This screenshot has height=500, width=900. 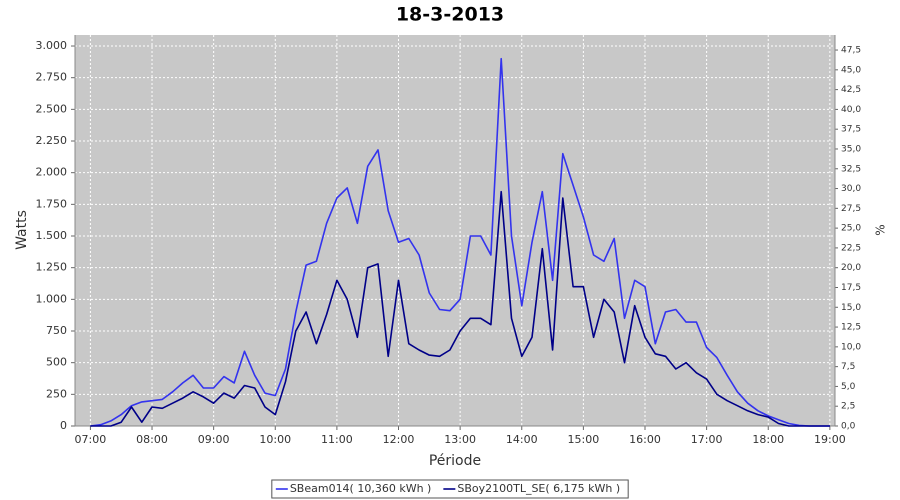 I want to click on y2-tick-label: 10,0, so click(x=851, y=347).